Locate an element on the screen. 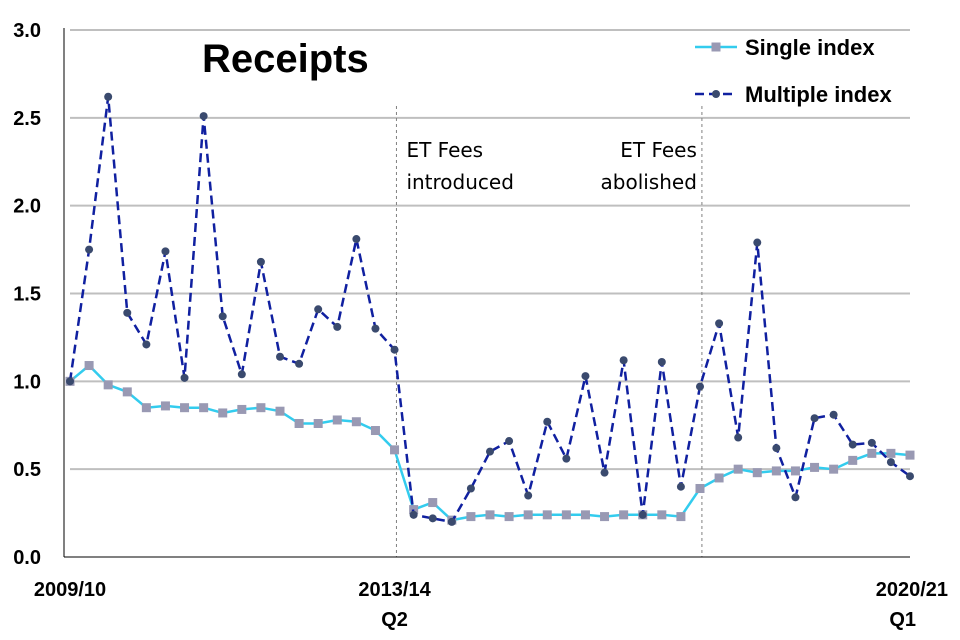 The image size is (960, 640). y-tick-label: 2.0 is located at coordinates (27, 207).